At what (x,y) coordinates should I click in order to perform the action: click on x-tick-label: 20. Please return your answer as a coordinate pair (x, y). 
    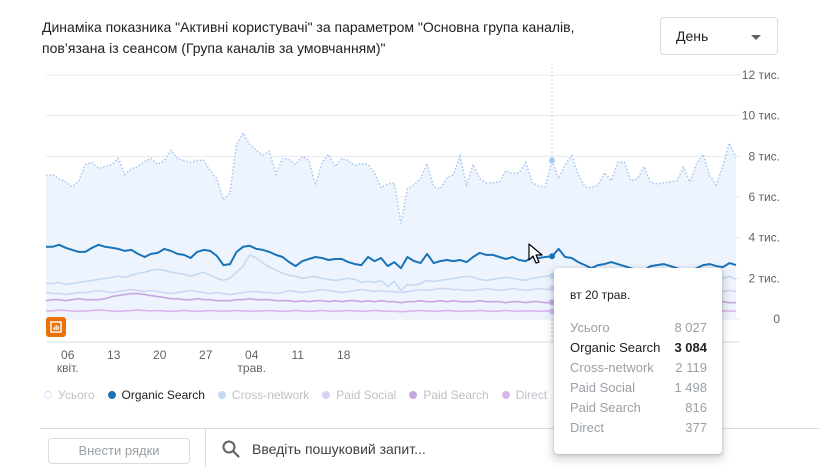
    Looking at the image, I should click on (160, 355).